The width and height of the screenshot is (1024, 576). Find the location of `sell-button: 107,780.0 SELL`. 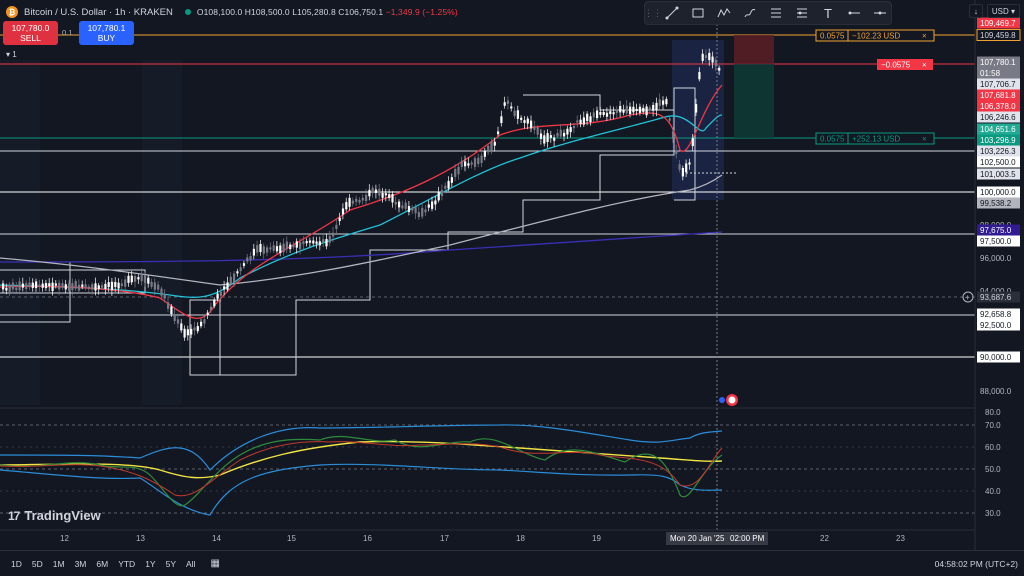

sell-button: 107,780.0 SELL is located at coordinates (30, 33).